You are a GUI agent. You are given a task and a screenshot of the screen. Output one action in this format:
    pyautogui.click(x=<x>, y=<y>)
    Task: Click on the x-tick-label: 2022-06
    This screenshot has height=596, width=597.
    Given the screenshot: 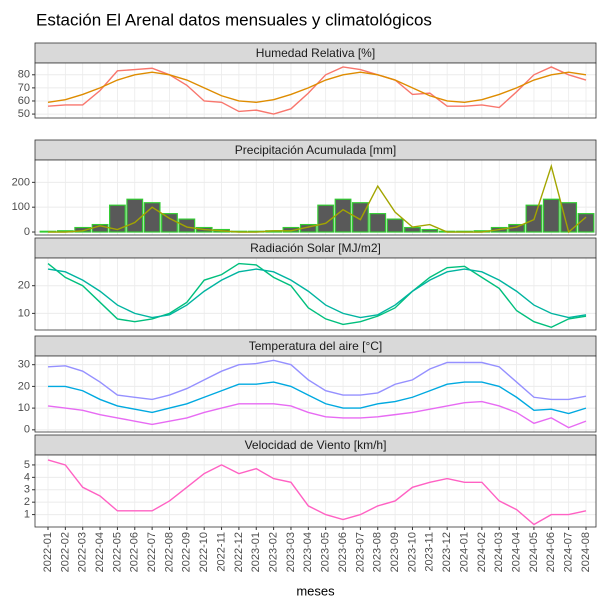 What is the action you would take?
    pyautogui.click(x=135, y=552)
    